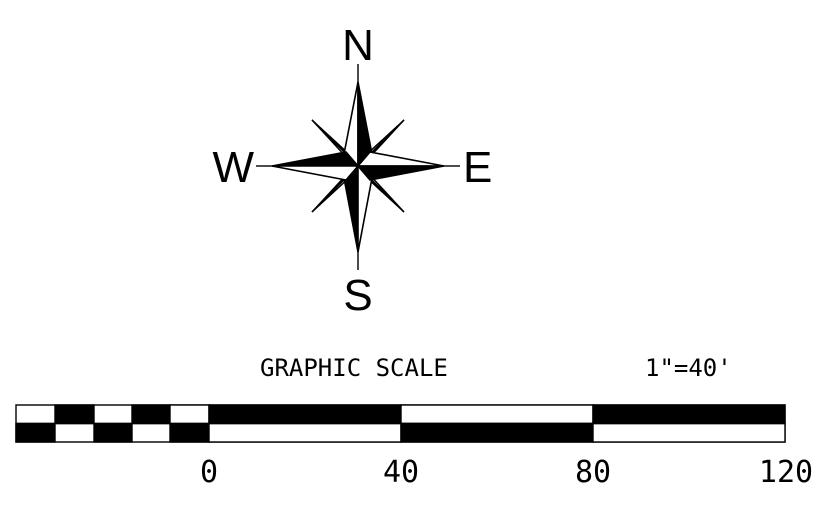 The height and width of the screenshot is (509, 830). What do you see at coordinates (400, 159) in the screenshot?
I see `east-point-top` at bounding box center [400, 159].